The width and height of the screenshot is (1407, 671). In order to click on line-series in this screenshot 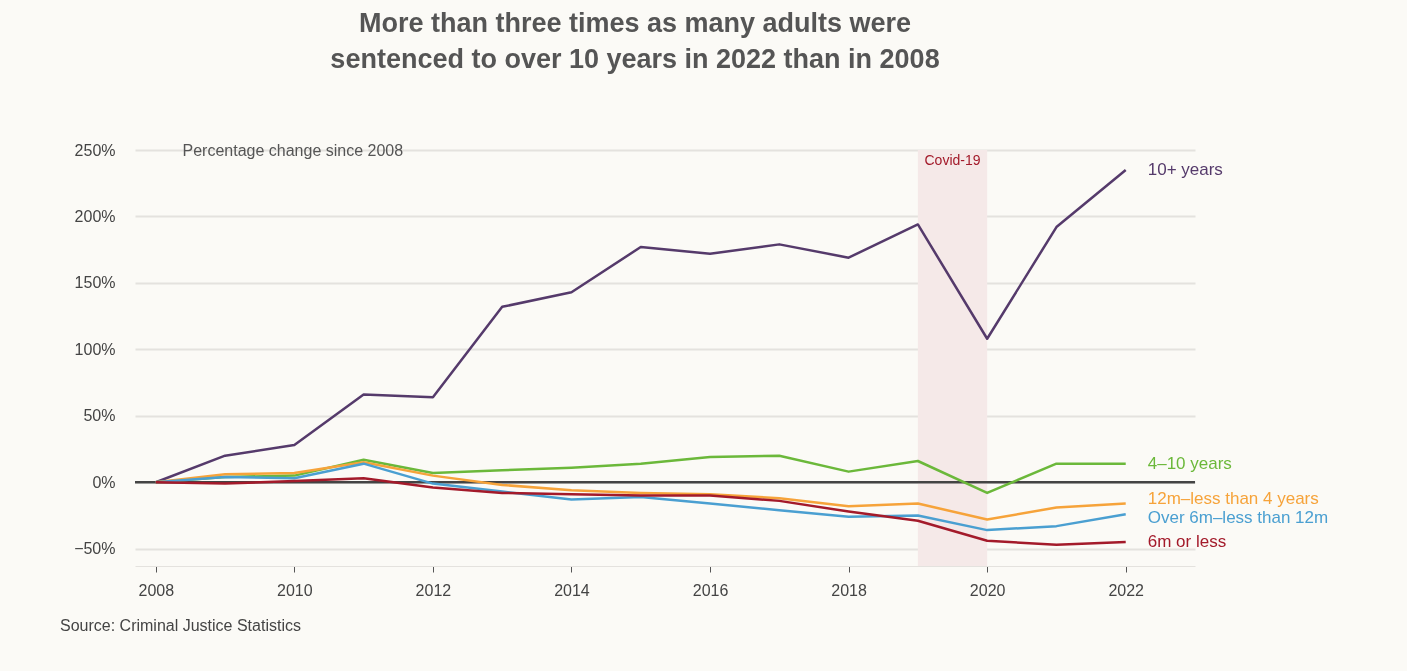, I will do `click(640, 511)`.